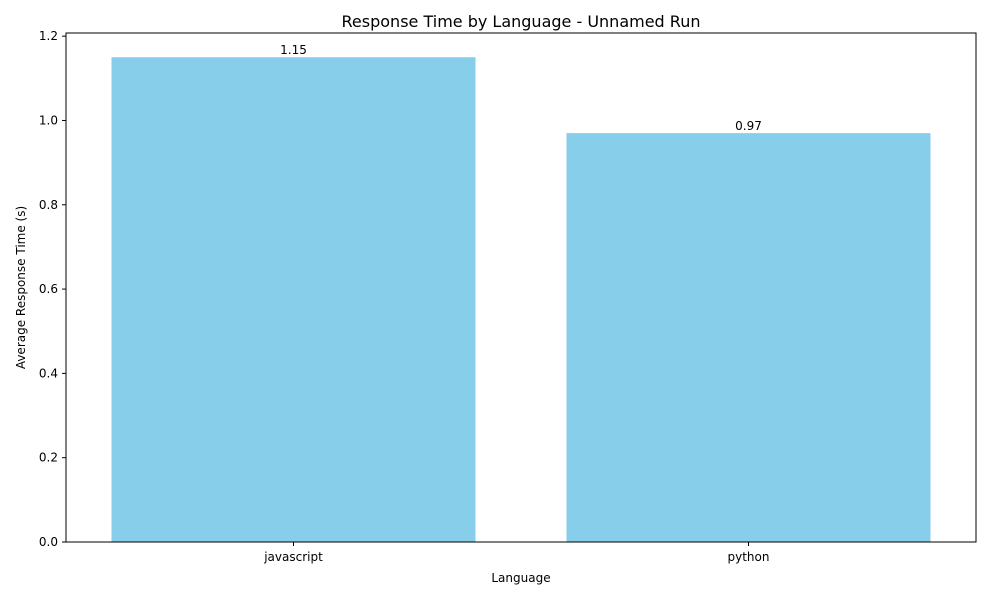 The image size is (1000, 600). Describe the element at coordinates (748, 126) in the screenshot. I see `bar-value-label-python: 0.97` at that location.